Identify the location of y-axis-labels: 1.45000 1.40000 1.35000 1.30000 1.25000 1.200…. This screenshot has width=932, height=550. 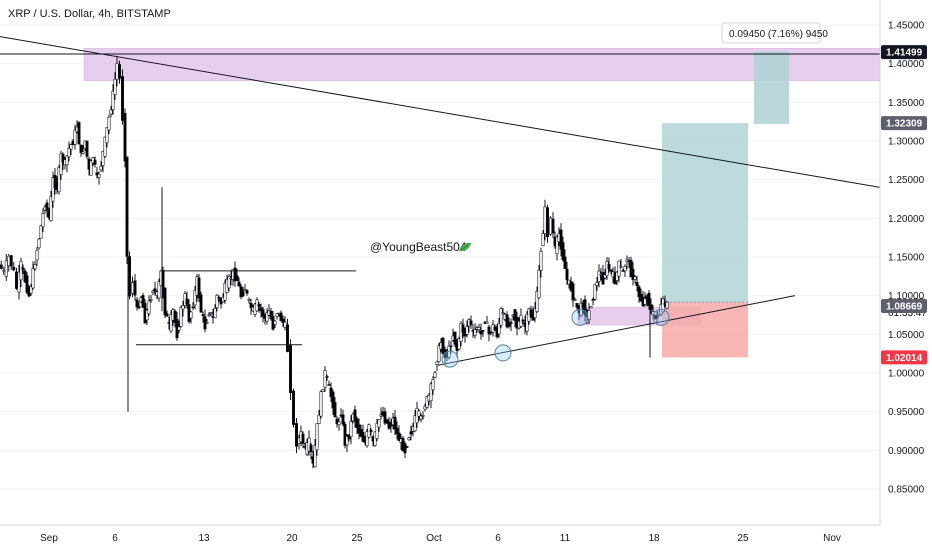
(906, 258).